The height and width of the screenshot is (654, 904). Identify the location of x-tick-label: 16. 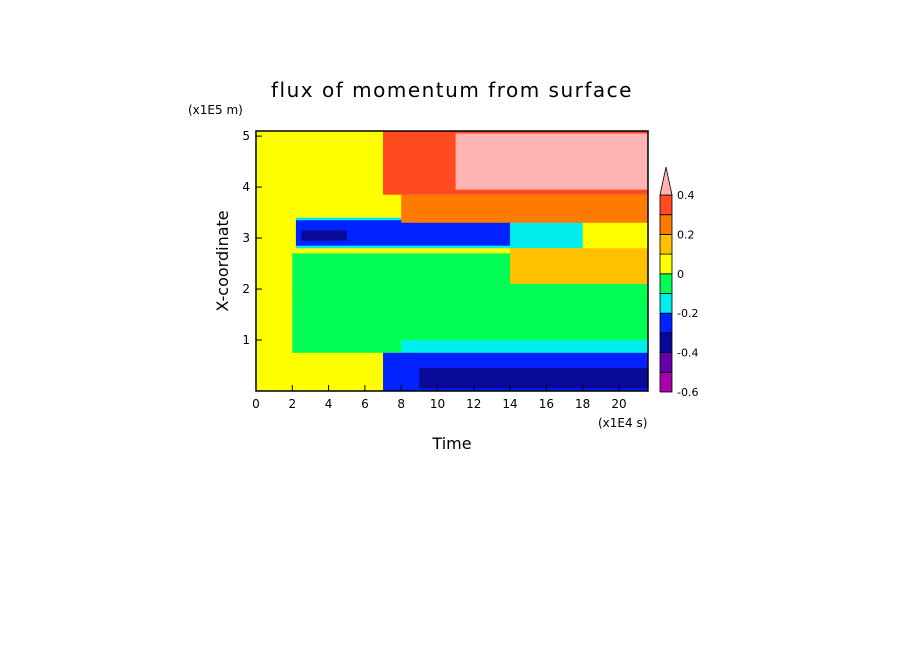
(546, 404).